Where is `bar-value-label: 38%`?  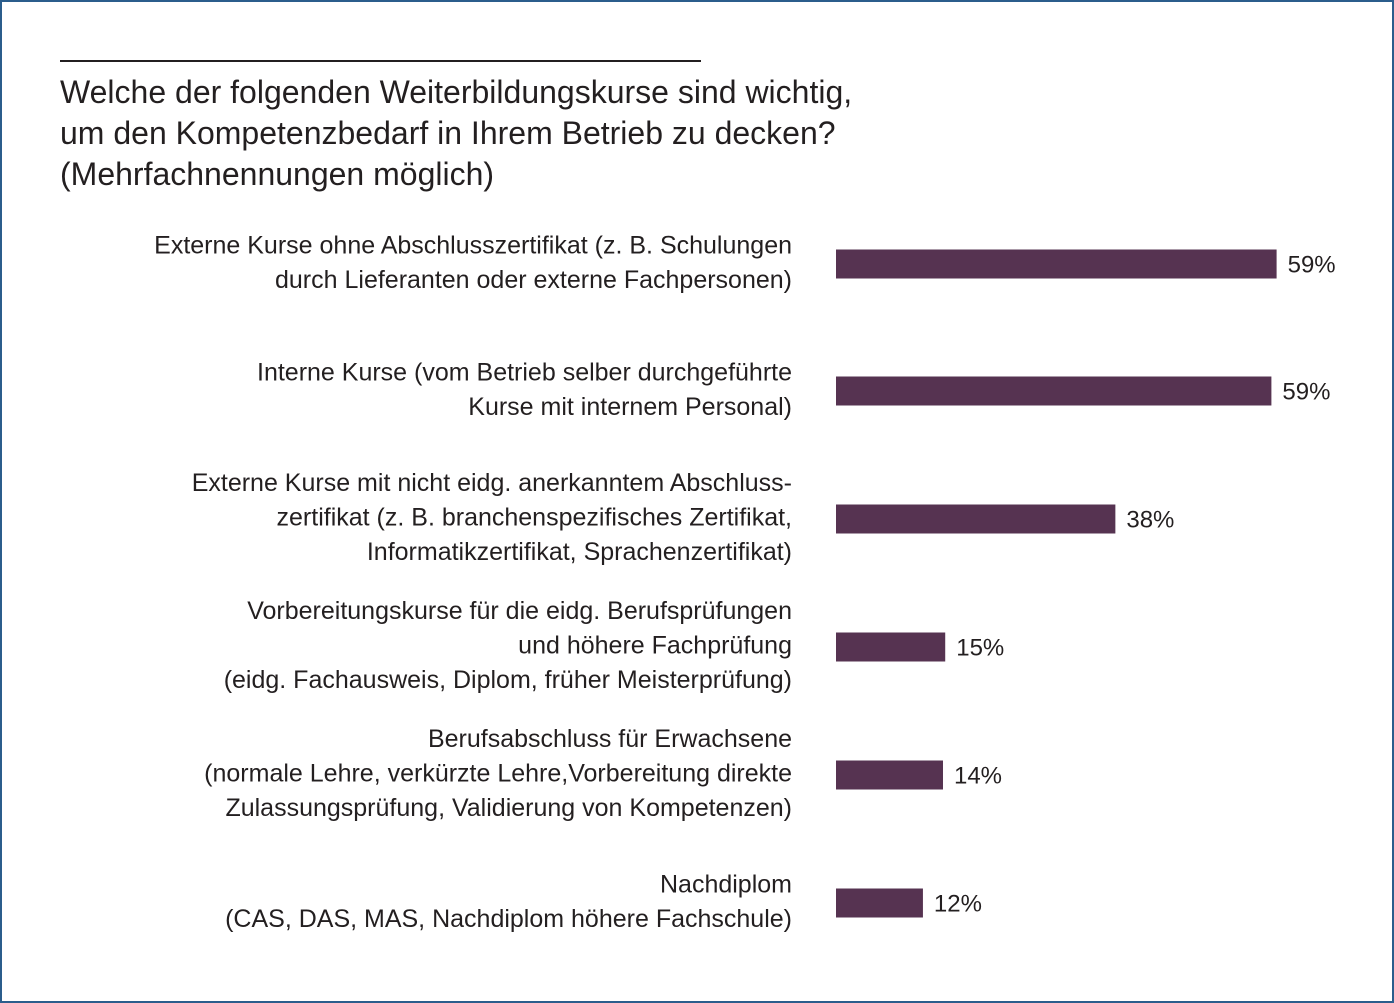
bar-value-label: 38% is located at coordinates (1150, 519).